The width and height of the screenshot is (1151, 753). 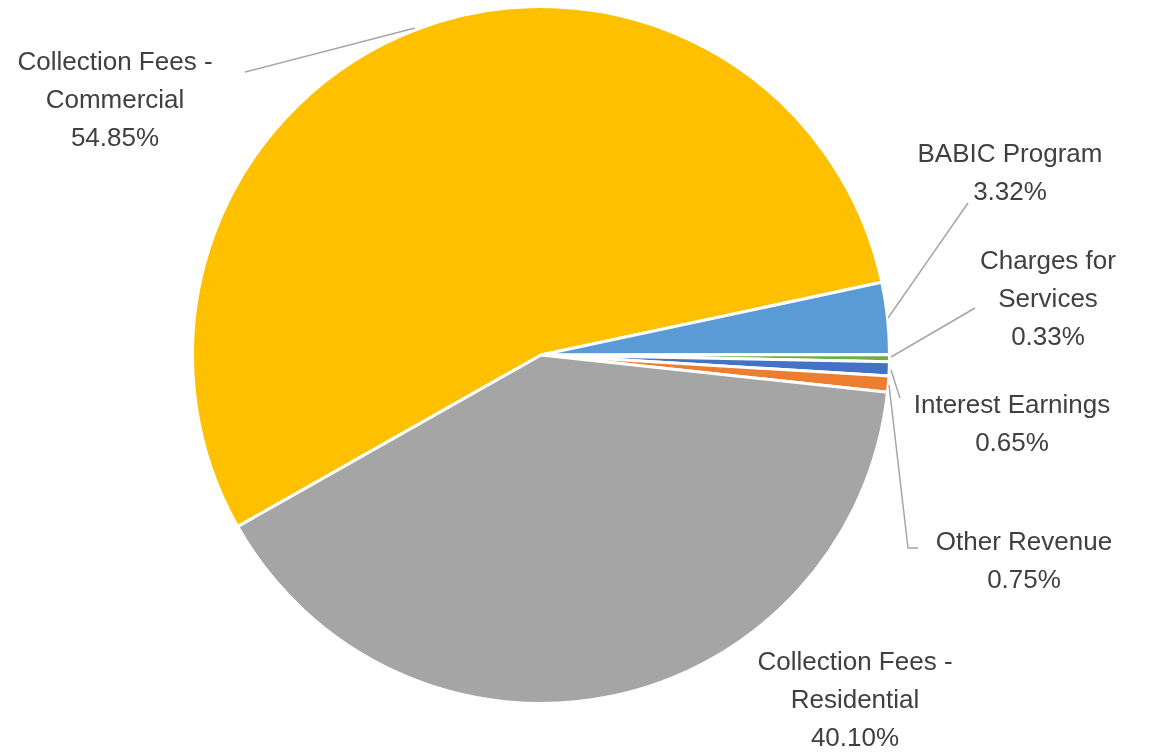 What do you see at coordinates (115, 137) in the screenshot?
I see `data-label: 54.85%` at bounding box center [115, 137].